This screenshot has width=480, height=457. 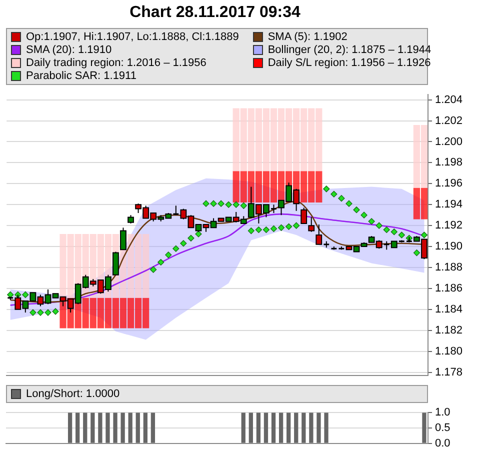 What do you see at coordinates (449, 162) in the screenshot?
I see `y-tick-label: 1.198` at bounding box center [449, 162].